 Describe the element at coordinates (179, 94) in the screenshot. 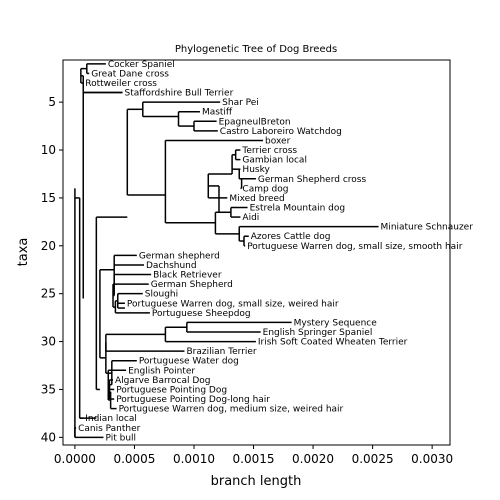

I see `leaf-label-3: Staffordshire Bull Terrier` at that location.